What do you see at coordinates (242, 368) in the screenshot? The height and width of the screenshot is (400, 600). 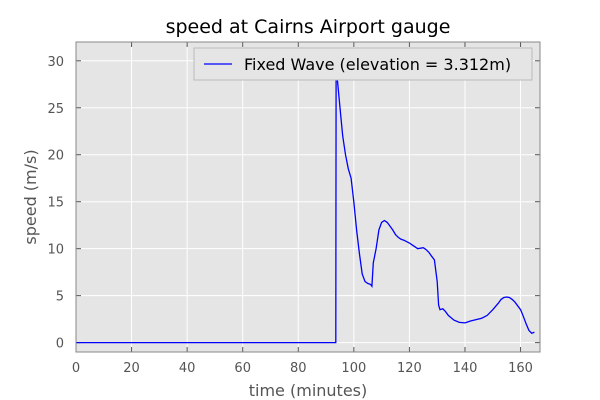 I see `x-tick-label: 60` at bounding box center [242, 368].